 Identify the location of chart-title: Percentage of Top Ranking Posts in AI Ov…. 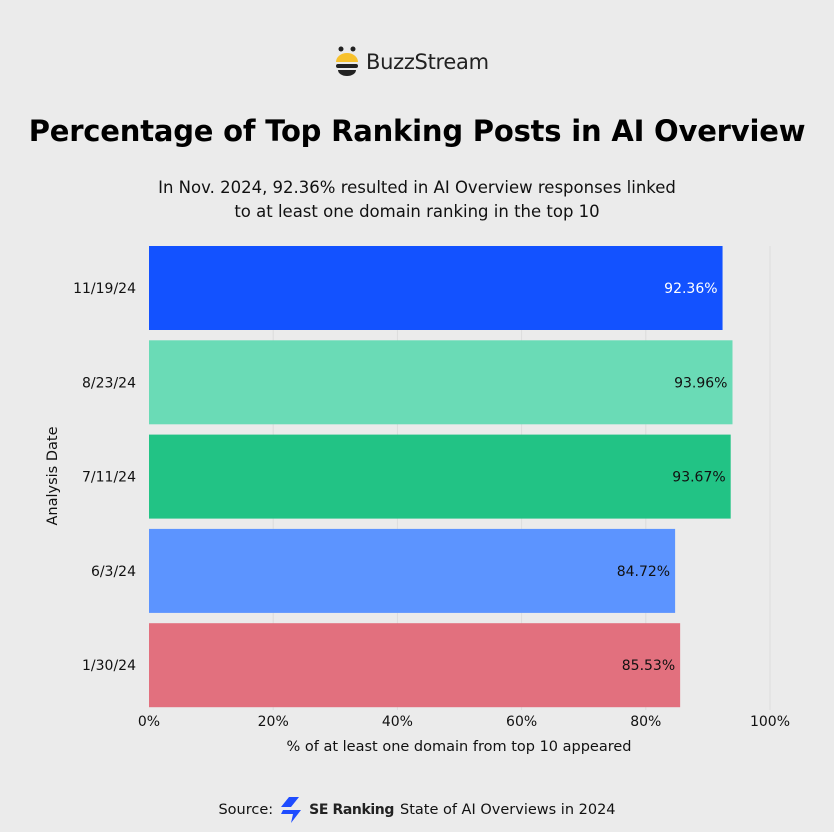
(417, 131).